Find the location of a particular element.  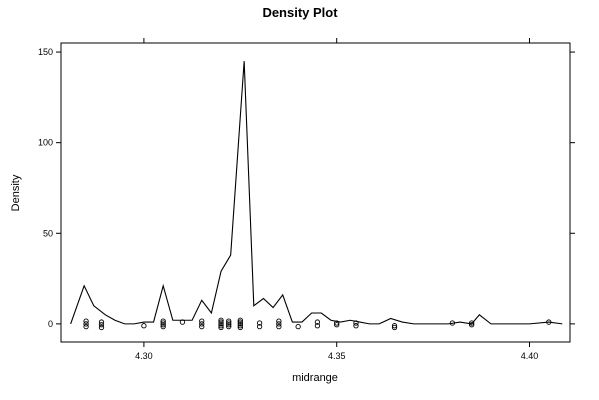

rug-points is located at coordinates (317, 324).